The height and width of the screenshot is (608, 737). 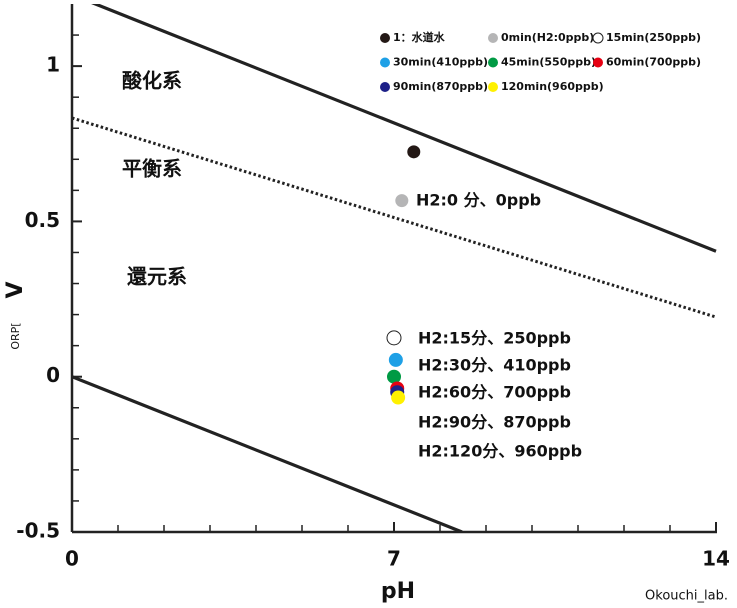 I want to click on legend-label: 30min(410ppb), so click(x=440, y=62).